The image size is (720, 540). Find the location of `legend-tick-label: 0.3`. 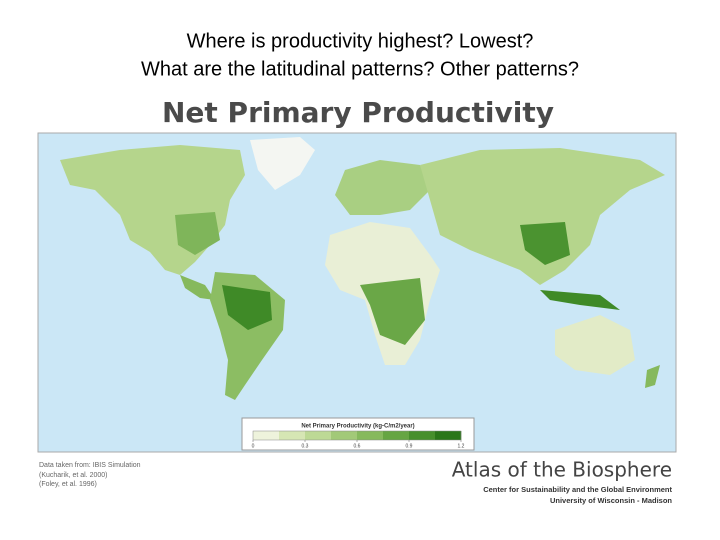

legend-tick-label: 0.3 is located at coordinates (305, 446).